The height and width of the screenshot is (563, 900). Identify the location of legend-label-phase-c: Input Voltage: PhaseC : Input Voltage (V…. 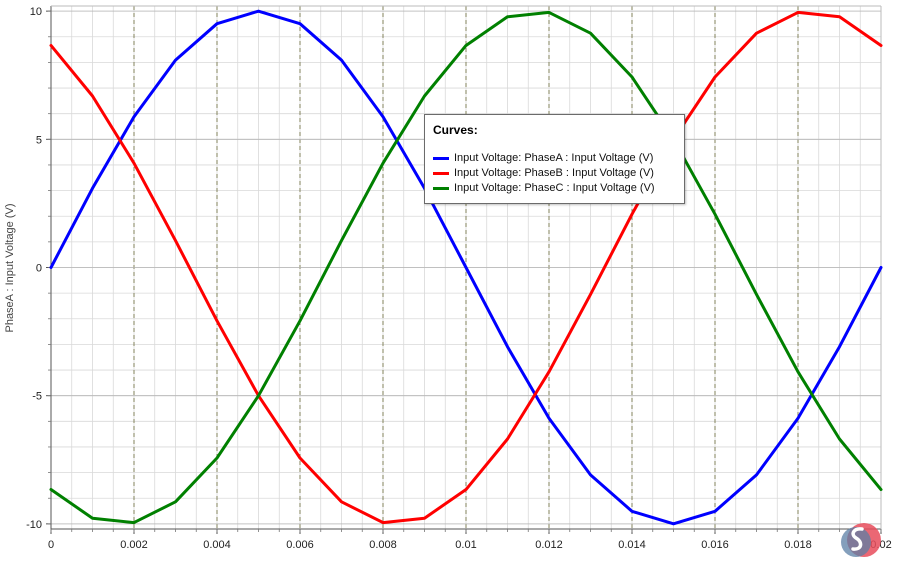
(554, 188).